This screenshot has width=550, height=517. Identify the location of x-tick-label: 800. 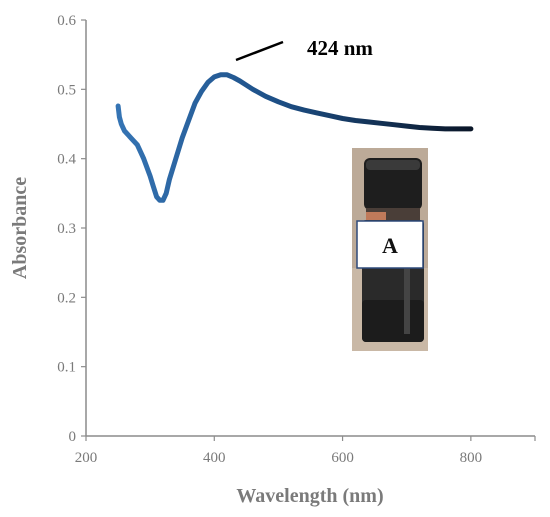
(471, 458).